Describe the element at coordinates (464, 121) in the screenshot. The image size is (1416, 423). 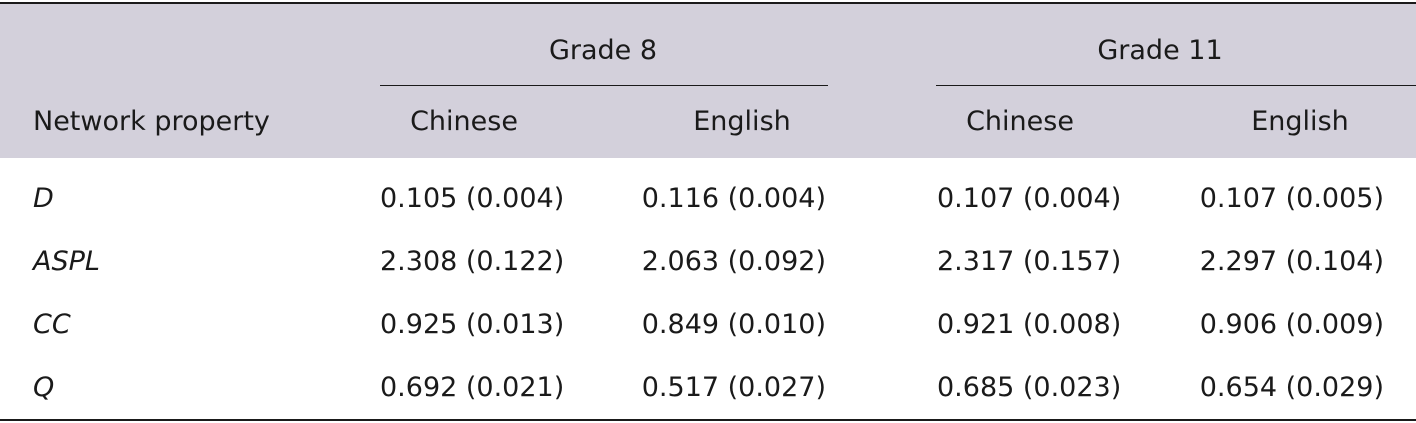
I see `column-header-grade8-chinese: Chinese` at that location.